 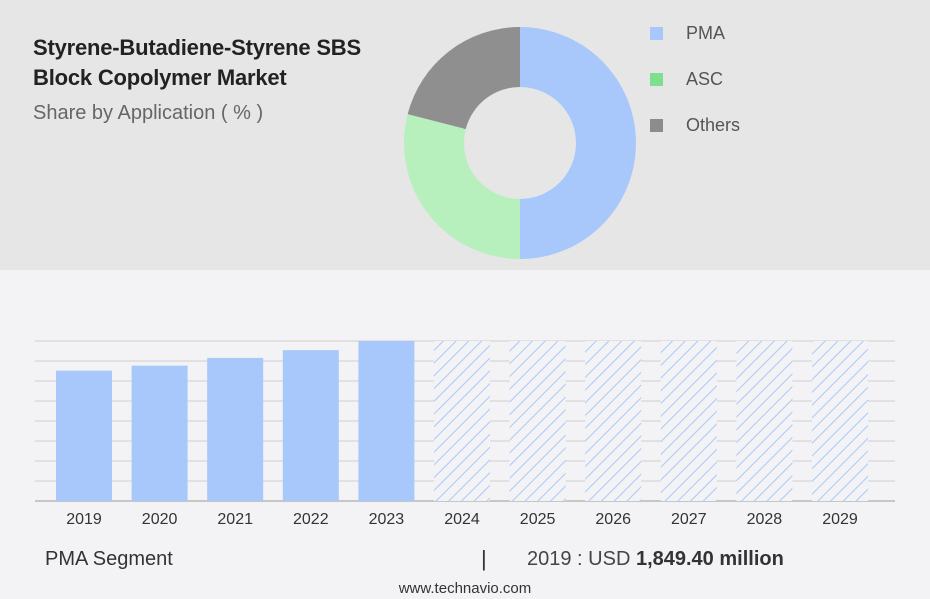 What do you see at coordinates (578, 143) in the screenshot?
I see `donut-slice-pma` at bounding box center [578, 143].